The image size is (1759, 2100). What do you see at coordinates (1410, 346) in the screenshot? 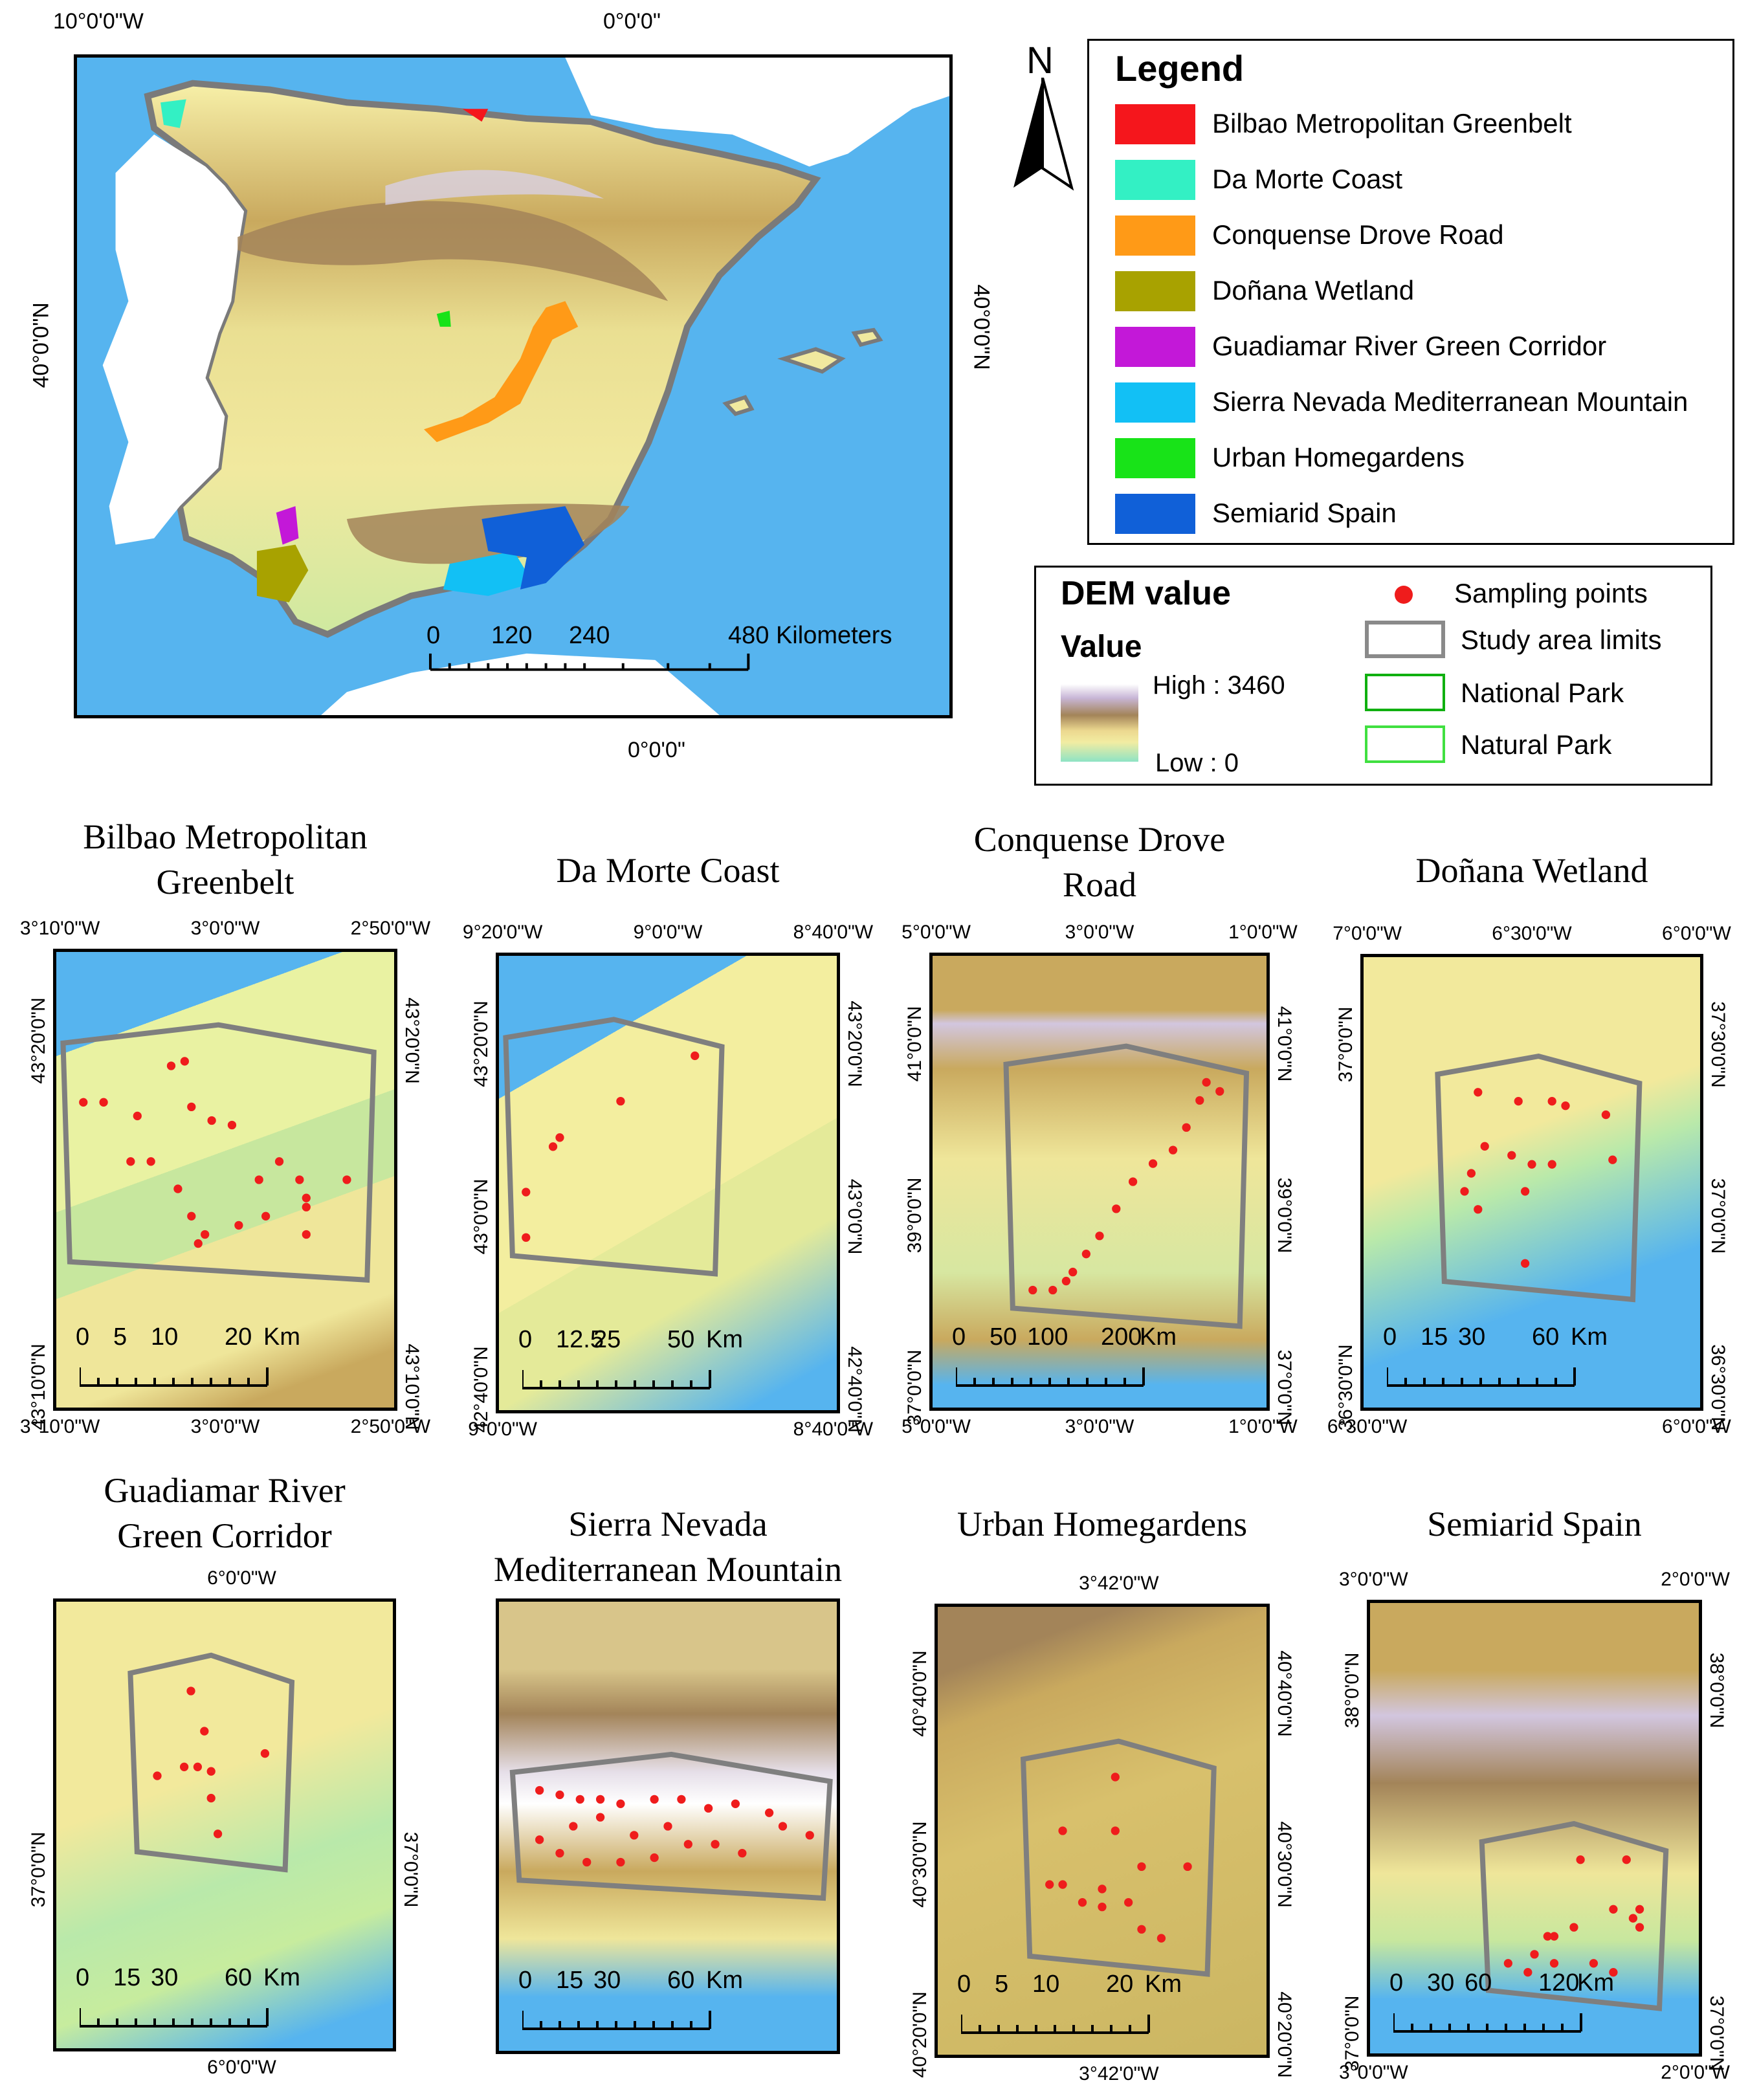
I see `legend-item-label: Guadiamar River Green Corridor` at bounding box center [1410, 346].